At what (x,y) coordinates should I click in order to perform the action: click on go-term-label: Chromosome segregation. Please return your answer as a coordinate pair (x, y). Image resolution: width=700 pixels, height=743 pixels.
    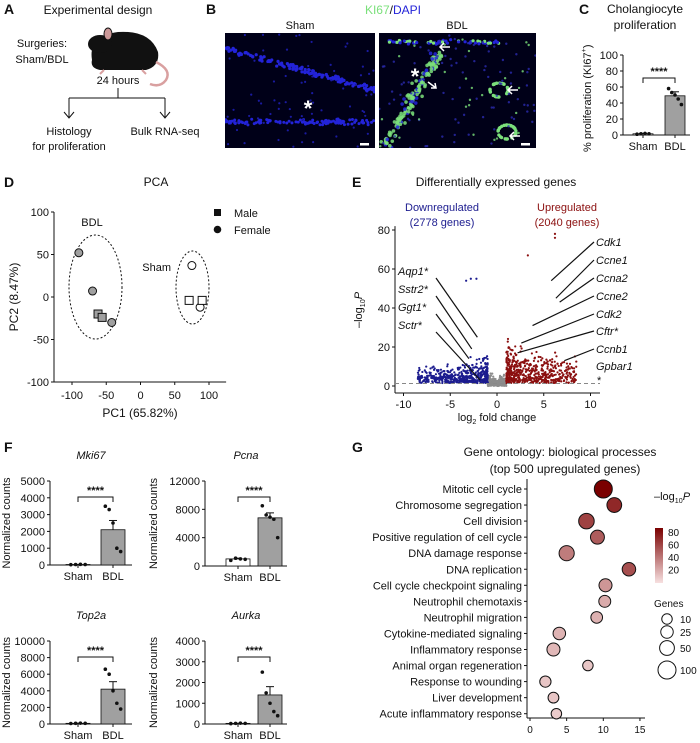
    Looking at the image, I should click on (458, 506).